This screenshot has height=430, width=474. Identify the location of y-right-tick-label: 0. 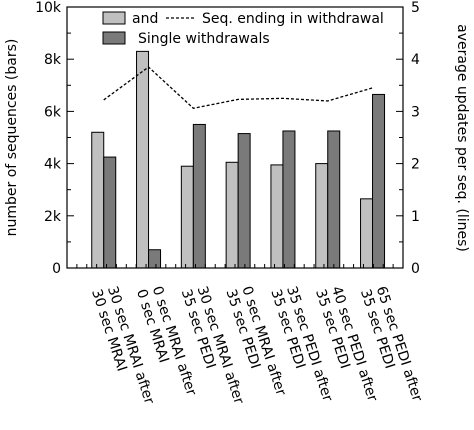
(415, 269).